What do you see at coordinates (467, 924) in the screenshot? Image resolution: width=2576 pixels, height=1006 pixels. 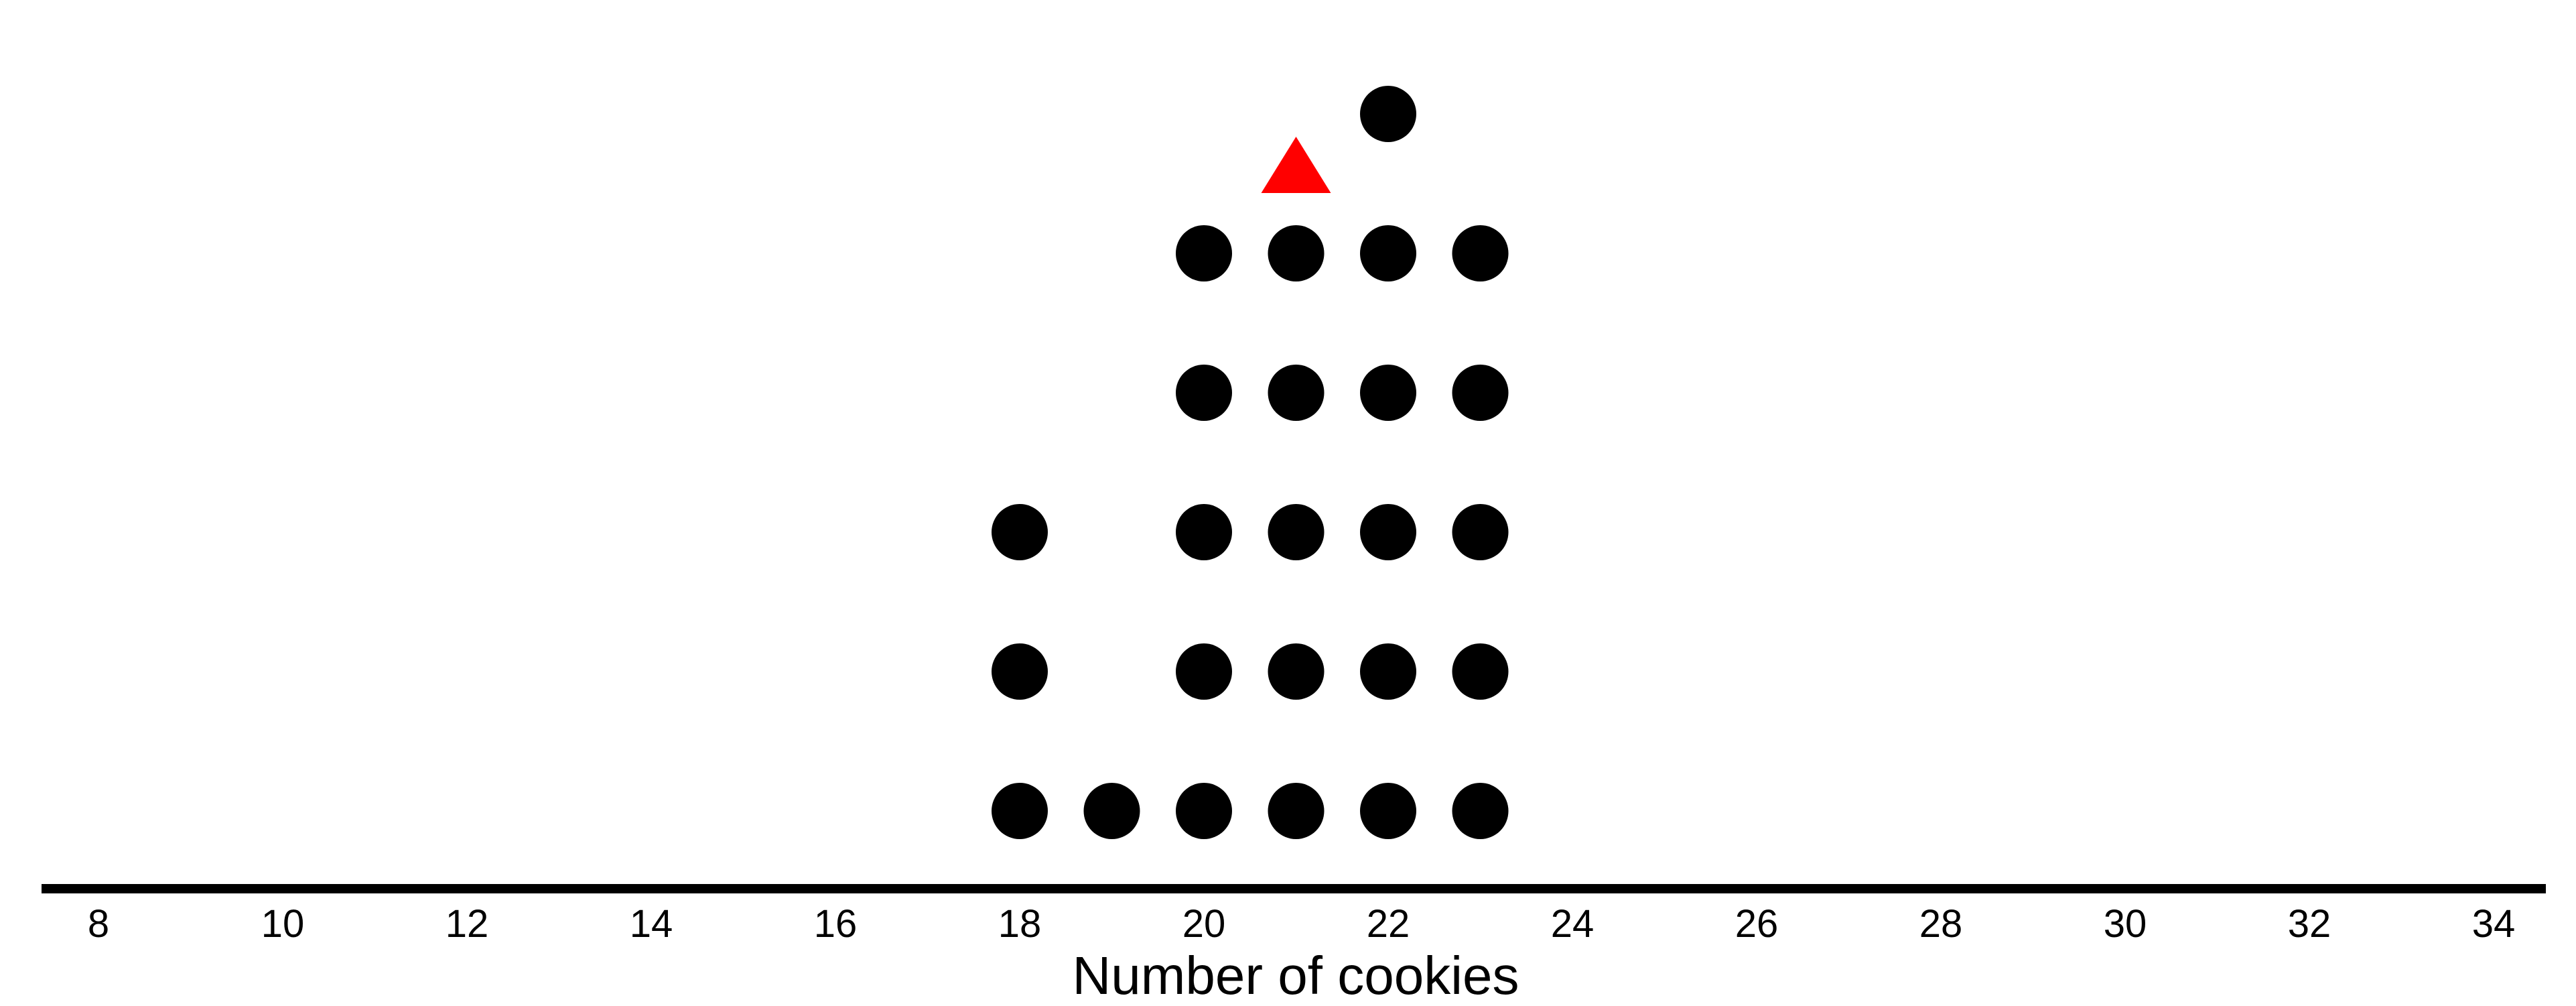 I see `x-tick-label: 12` at bounding box center [467, 924].